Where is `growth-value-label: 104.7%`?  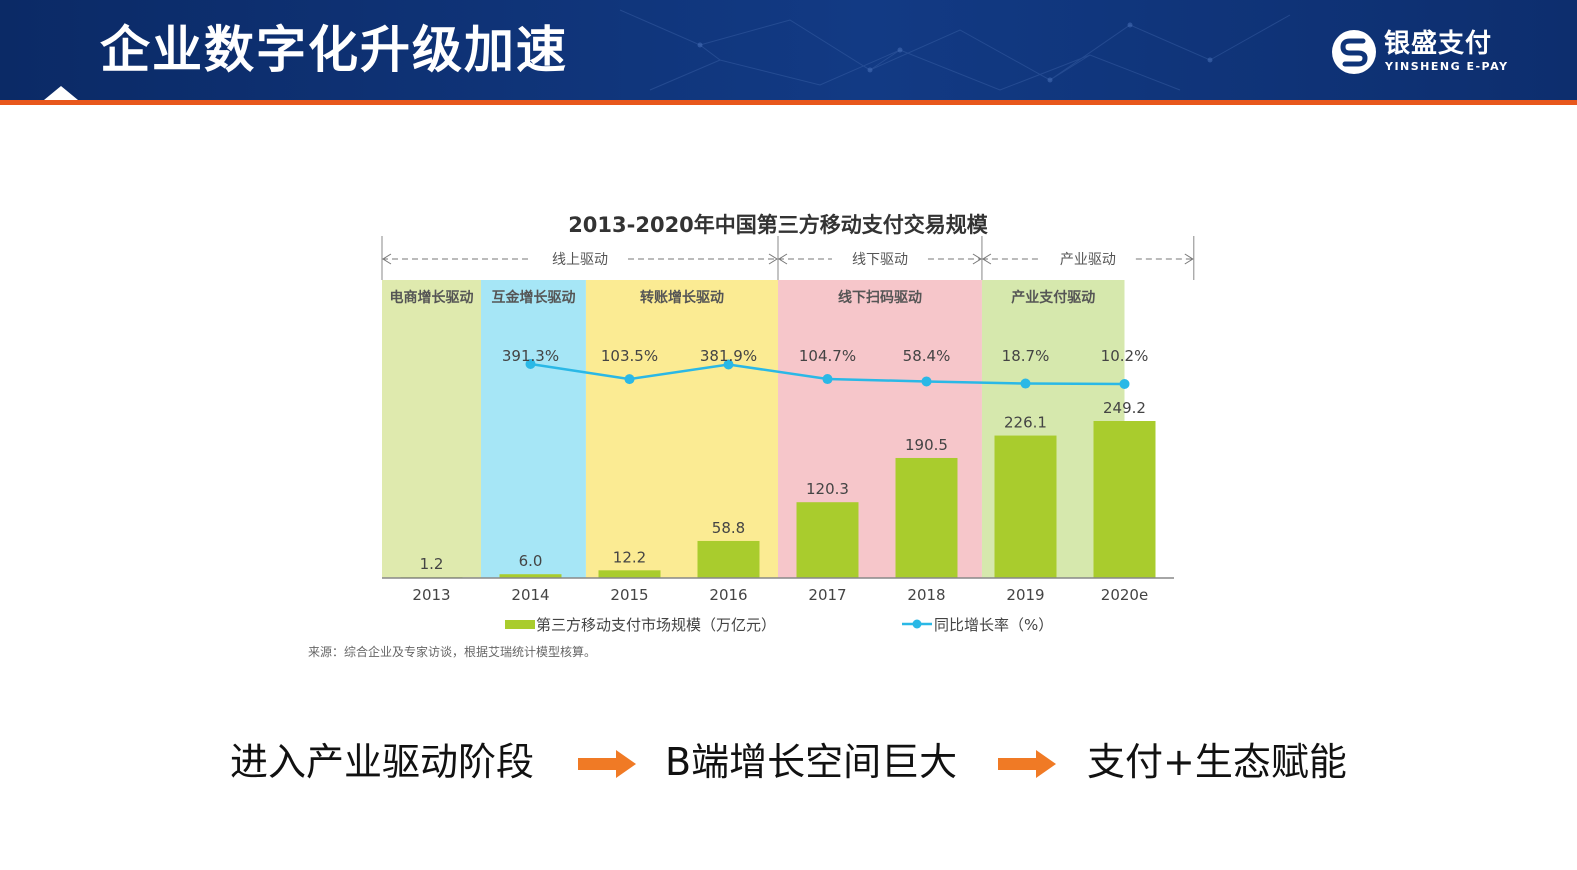 growth-value-label: 104.7% is located at coordinates (827, 356).